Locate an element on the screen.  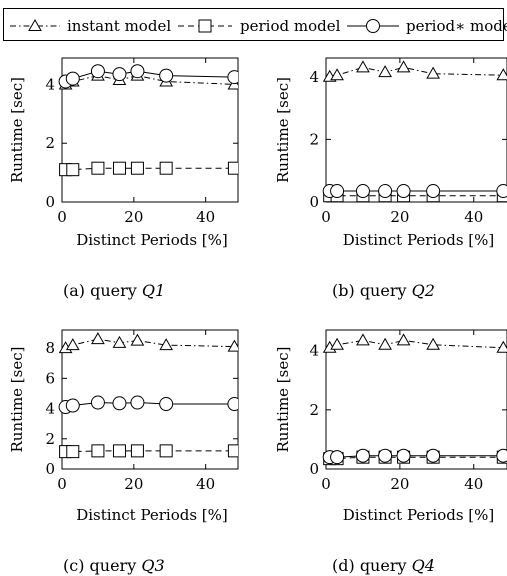
legend-label: period model is located at coordinates (290, 26).